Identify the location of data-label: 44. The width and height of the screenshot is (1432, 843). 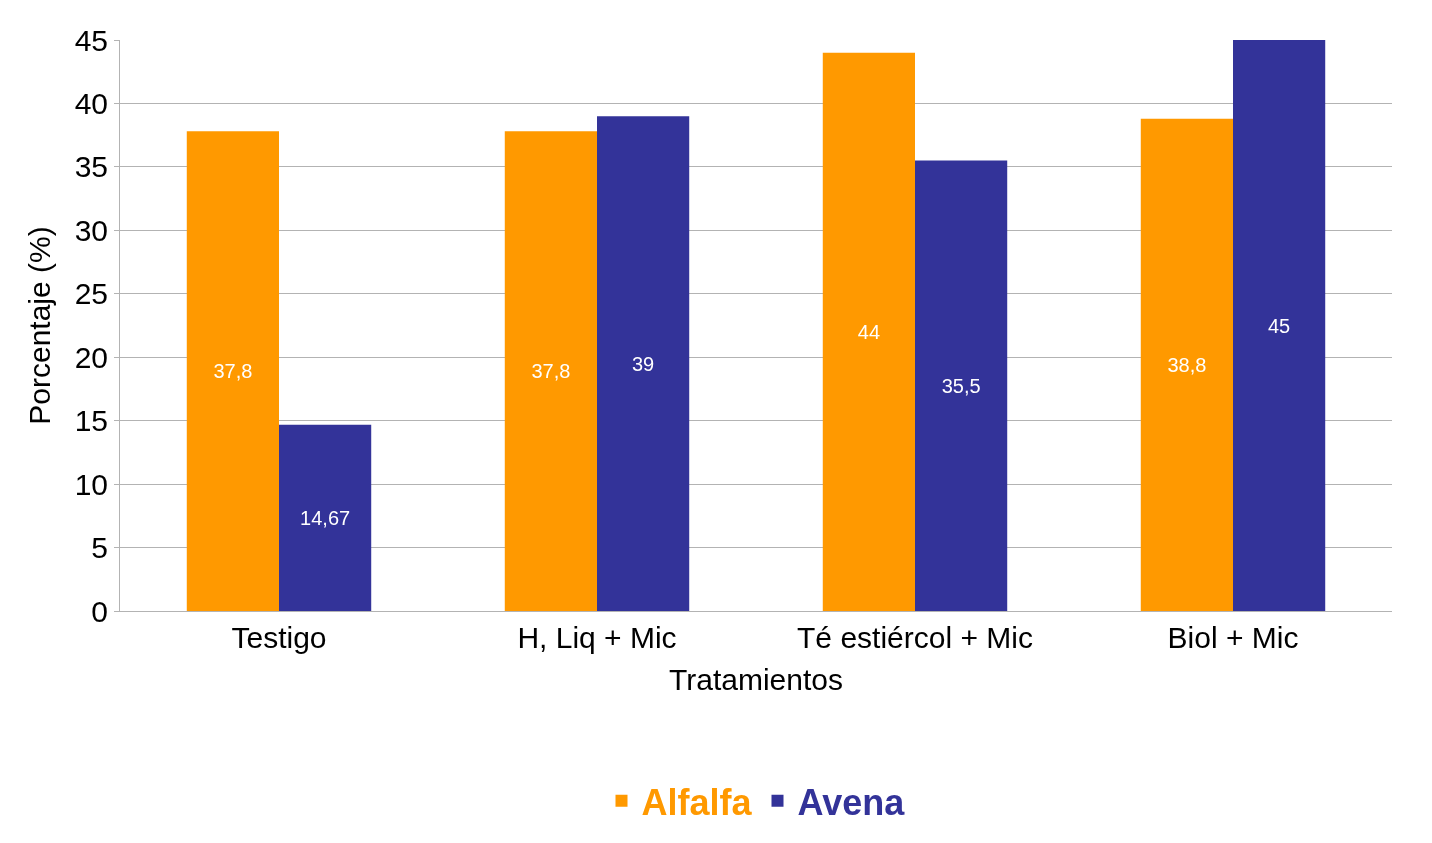
(869, 331).